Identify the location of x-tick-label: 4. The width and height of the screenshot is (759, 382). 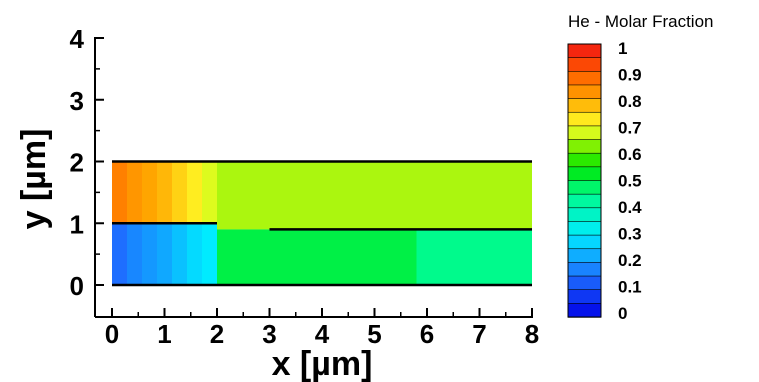
(322, 334).